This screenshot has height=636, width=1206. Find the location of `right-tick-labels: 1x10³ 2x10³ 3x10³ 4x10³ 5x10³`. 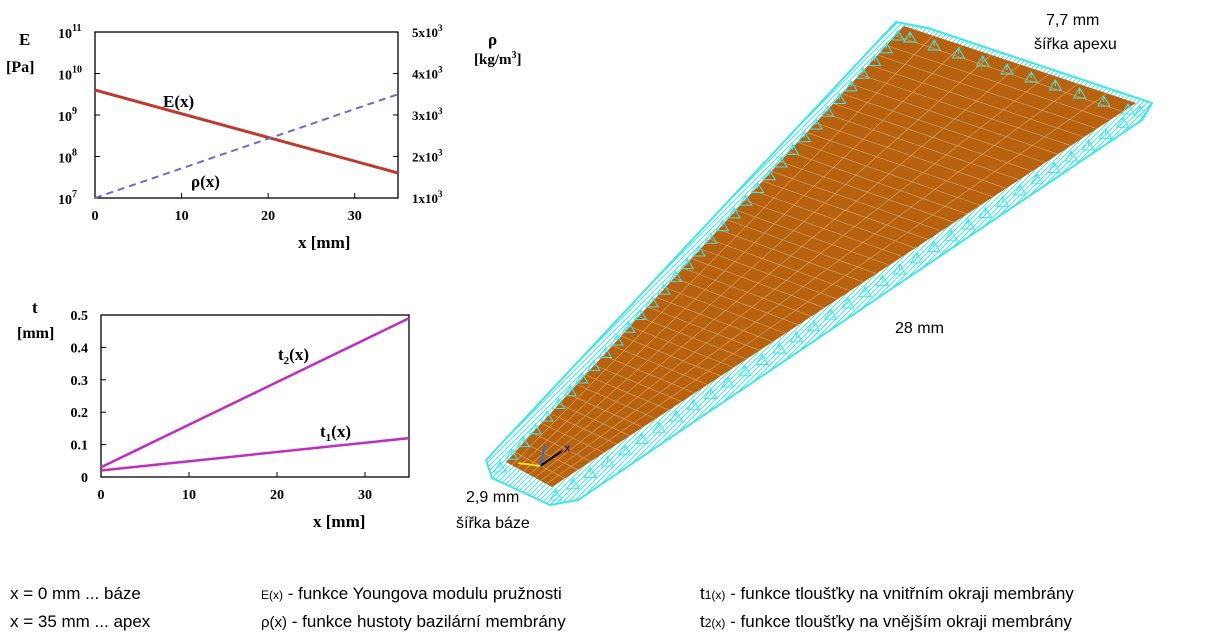

right-tick-labels: 1x10³ 2x10³ 3x10³ 4x10³ 5x10³ is located at coordinates (418, 114).